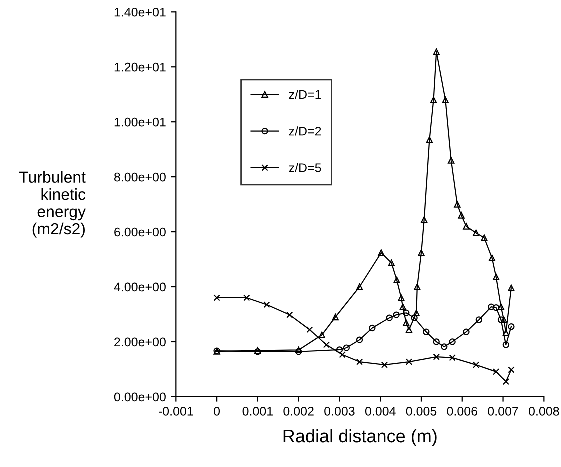 The height and width of the screenshot is (467, 561). What do you see at coordinates (140, 342) in the screenshot?
I see `y-tick-label: 2.00e+00` at bounding box center [140, 342].